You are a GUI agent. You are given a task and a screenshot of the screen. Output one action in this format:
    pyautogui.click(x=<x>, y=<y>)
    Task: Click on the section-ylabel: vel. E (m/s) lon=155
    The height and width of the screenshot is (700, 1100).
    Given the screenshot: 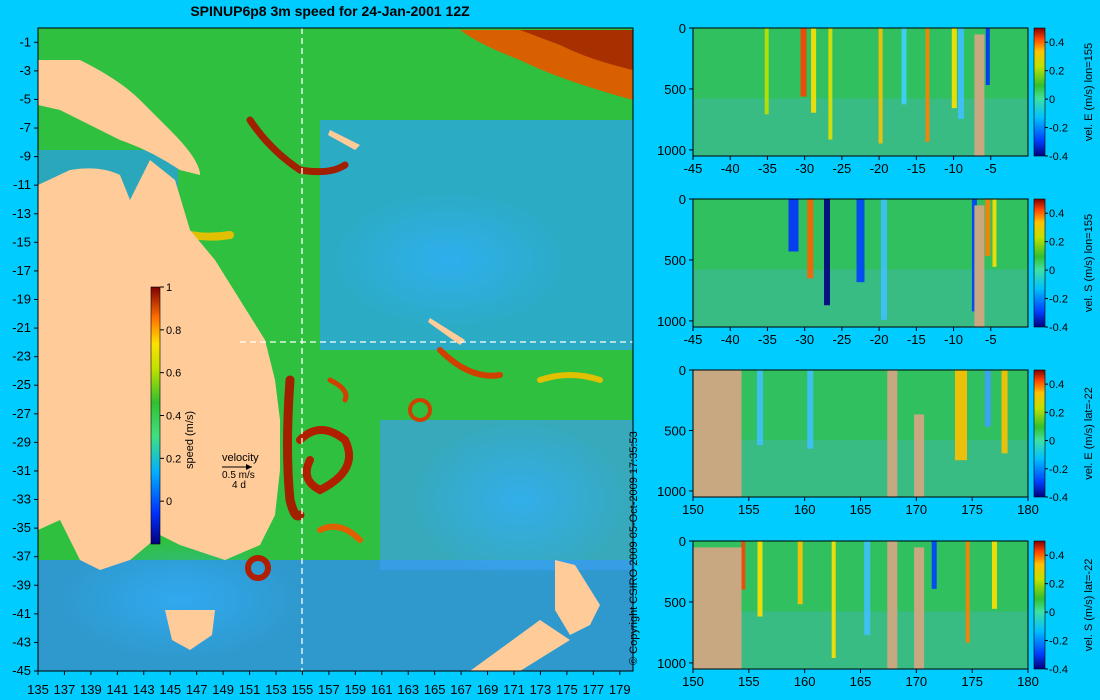 What is the action you would take?
    pyautogui.click(x=1089, y=92)
    